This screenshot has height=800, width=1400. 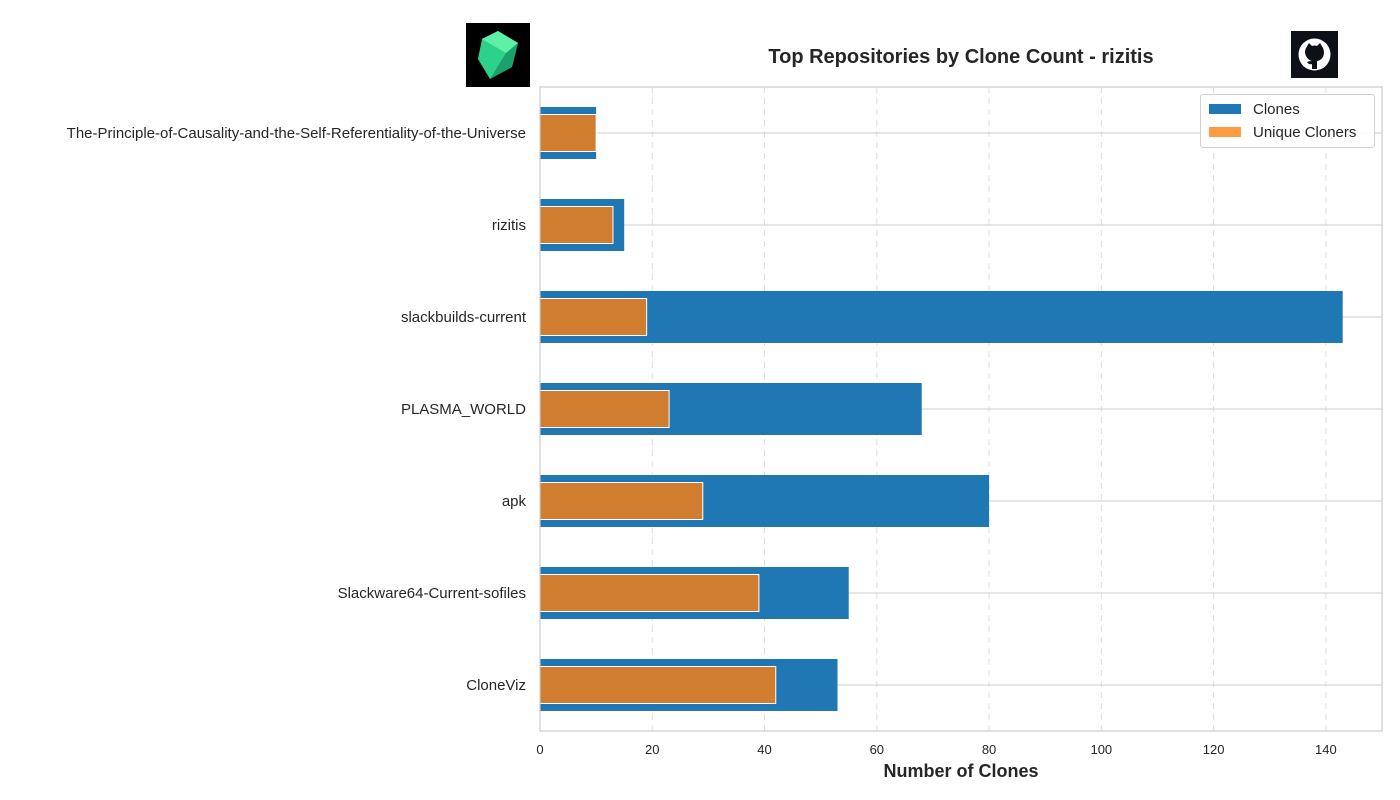 What do you see at coordinates (539, 749) in the screenshot?
I see `x-tick-label-0: 0` at bounding box center [539, 749].